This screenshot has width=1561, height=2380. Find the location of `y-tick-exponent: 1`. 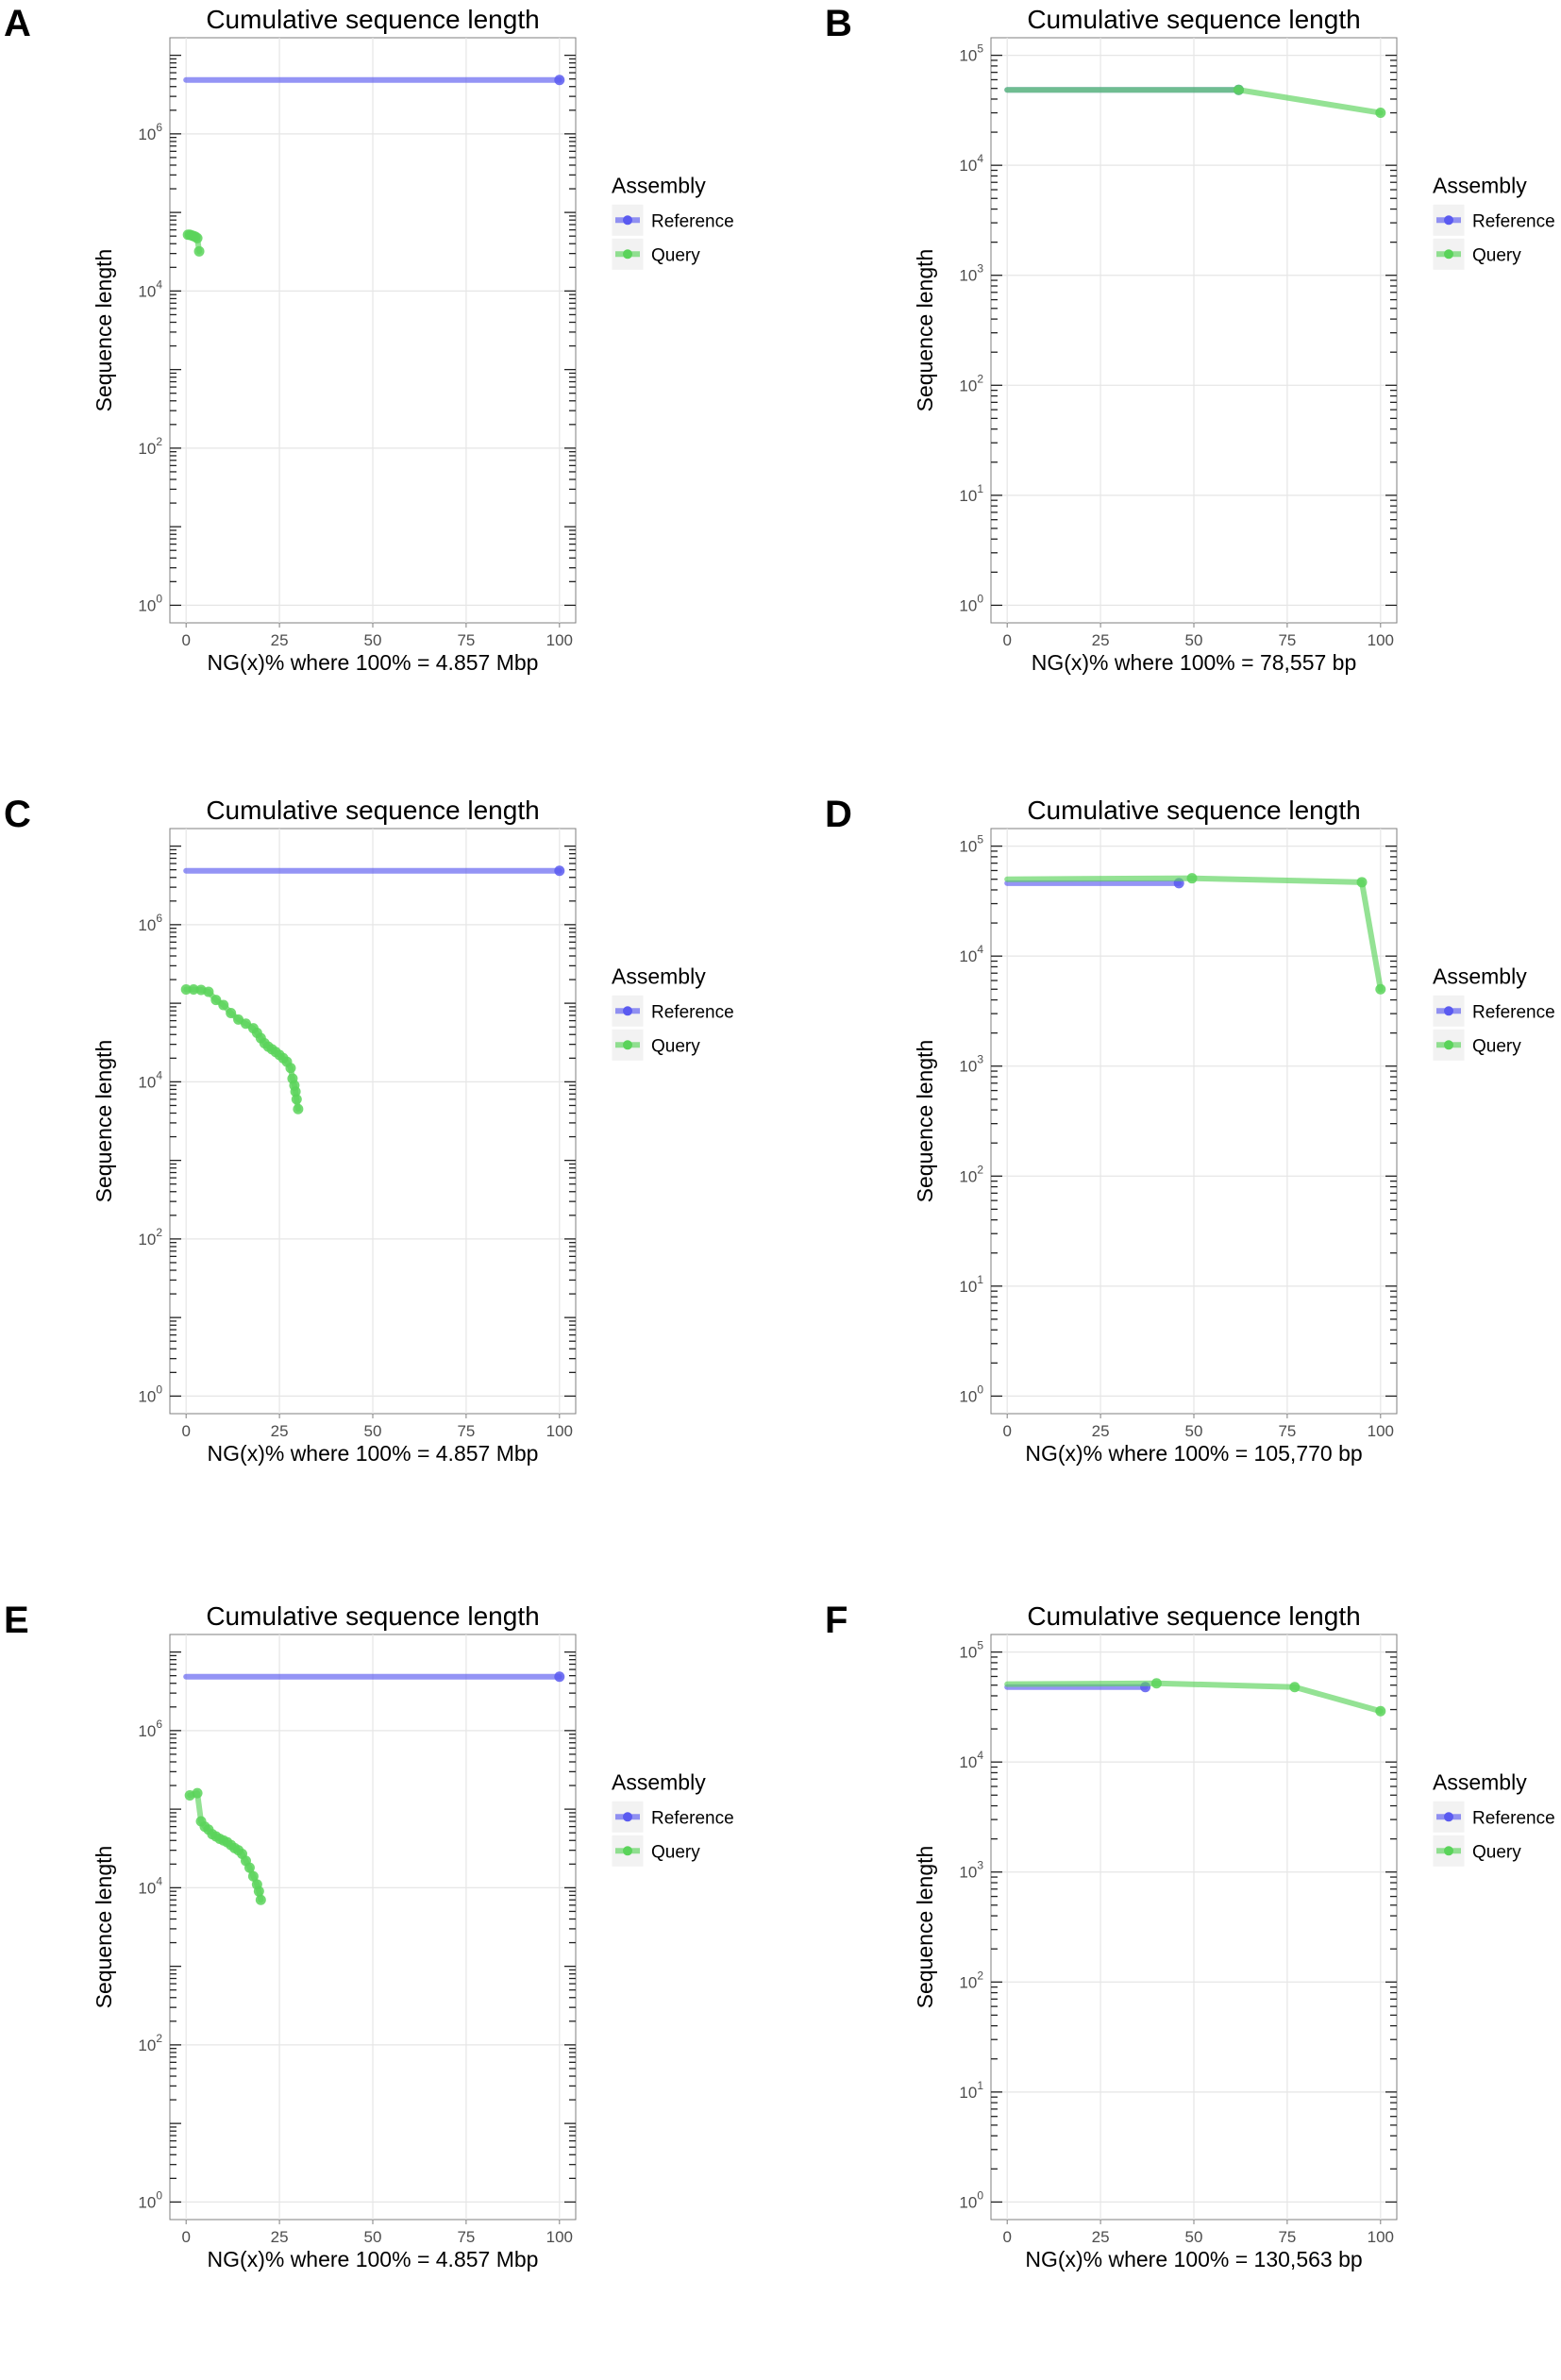

y-tick-exponent: 1 is located at coordinates (980, 1279).